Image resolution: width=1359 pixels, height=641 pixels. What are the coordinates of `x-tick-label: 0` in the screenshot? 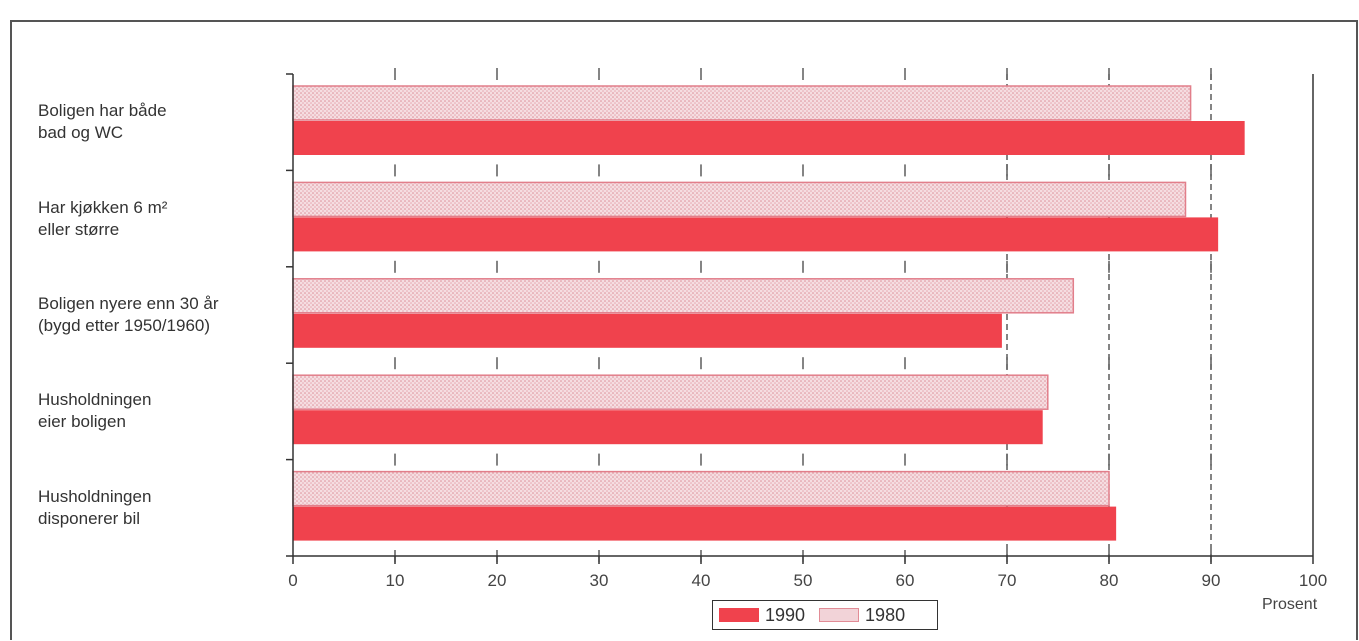 It's located at (292, 580).